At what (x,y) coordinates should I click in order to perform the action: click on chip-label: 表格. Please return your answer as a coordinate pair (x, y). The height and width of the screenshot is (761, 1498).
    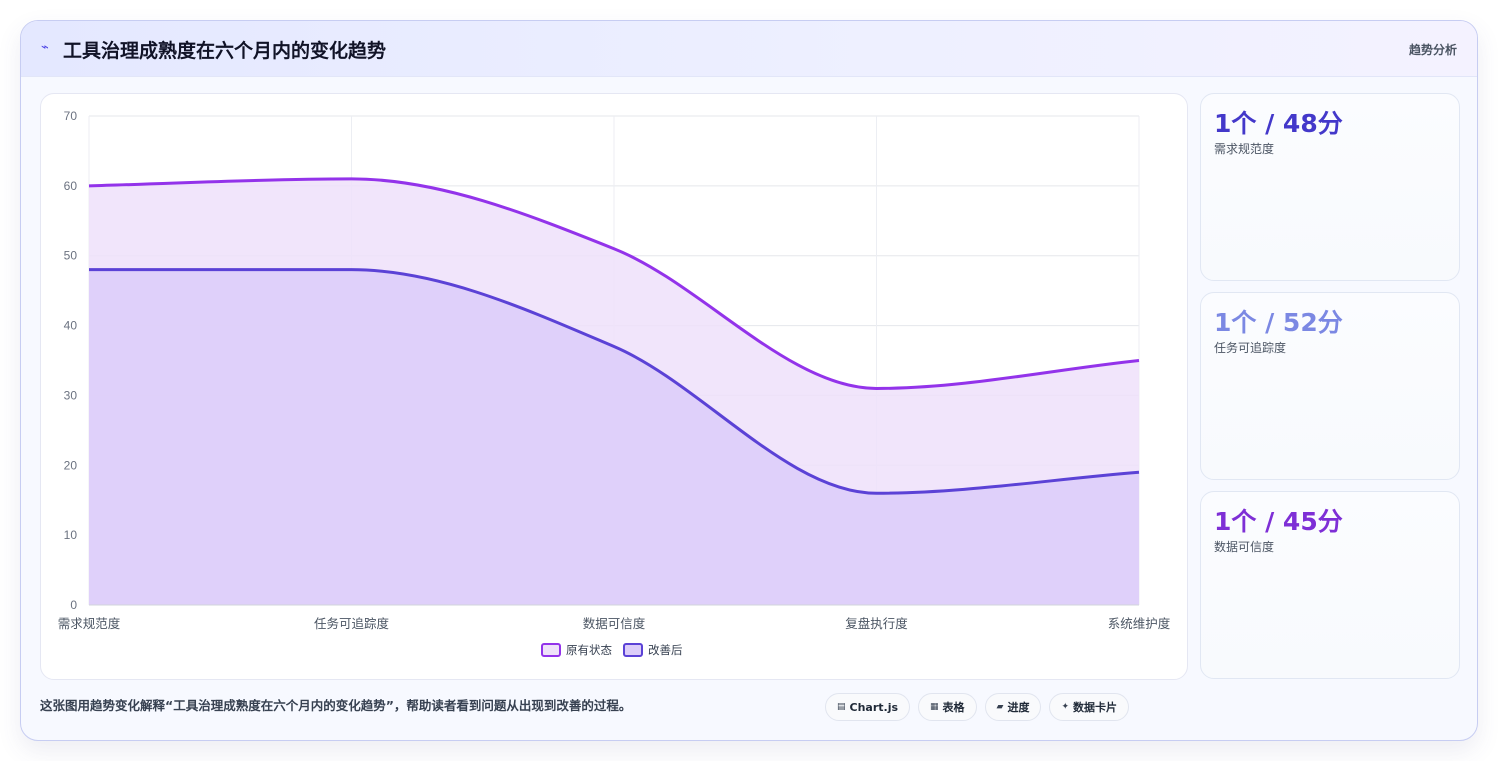
    Looking at the image, I should click on (953, 707).